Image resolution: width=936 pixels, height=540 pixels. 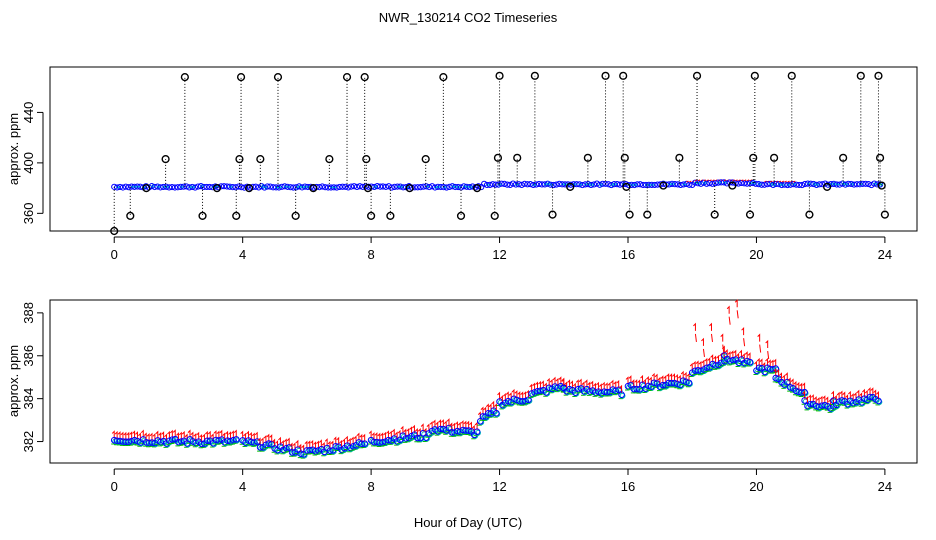 What do you see at coordinates (28, 399) in the screenshot?
I see `bottom-y-tick-label: 384` at bounding box center [28, 399].